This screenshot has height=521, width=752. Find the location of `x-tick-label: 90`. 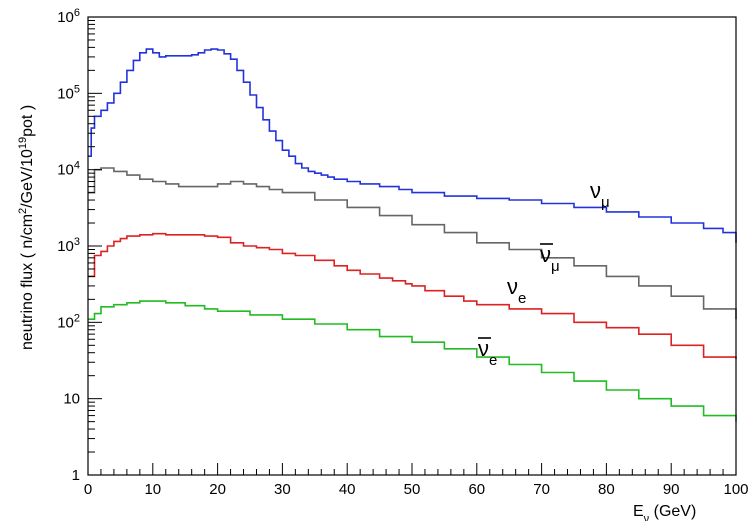

x-tick-label: 90 is located at coordinates (671, 489).